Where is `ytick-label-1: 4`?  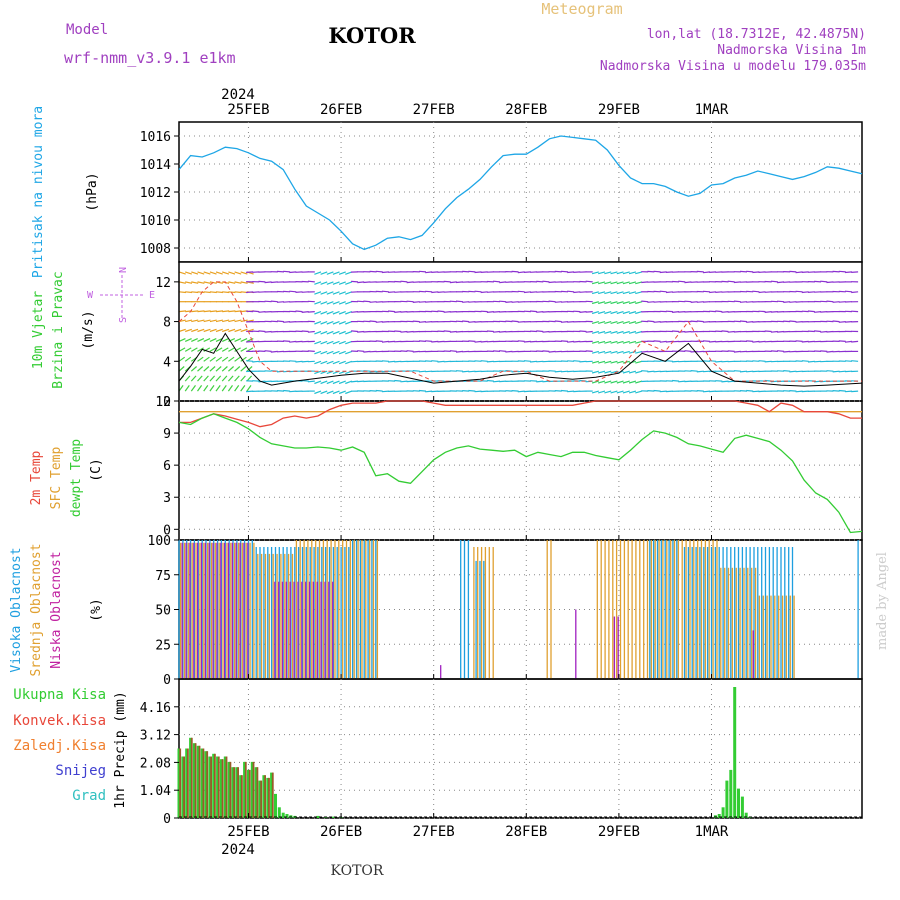 ytick-label-1: 4 is located at coordinates (167, 362).